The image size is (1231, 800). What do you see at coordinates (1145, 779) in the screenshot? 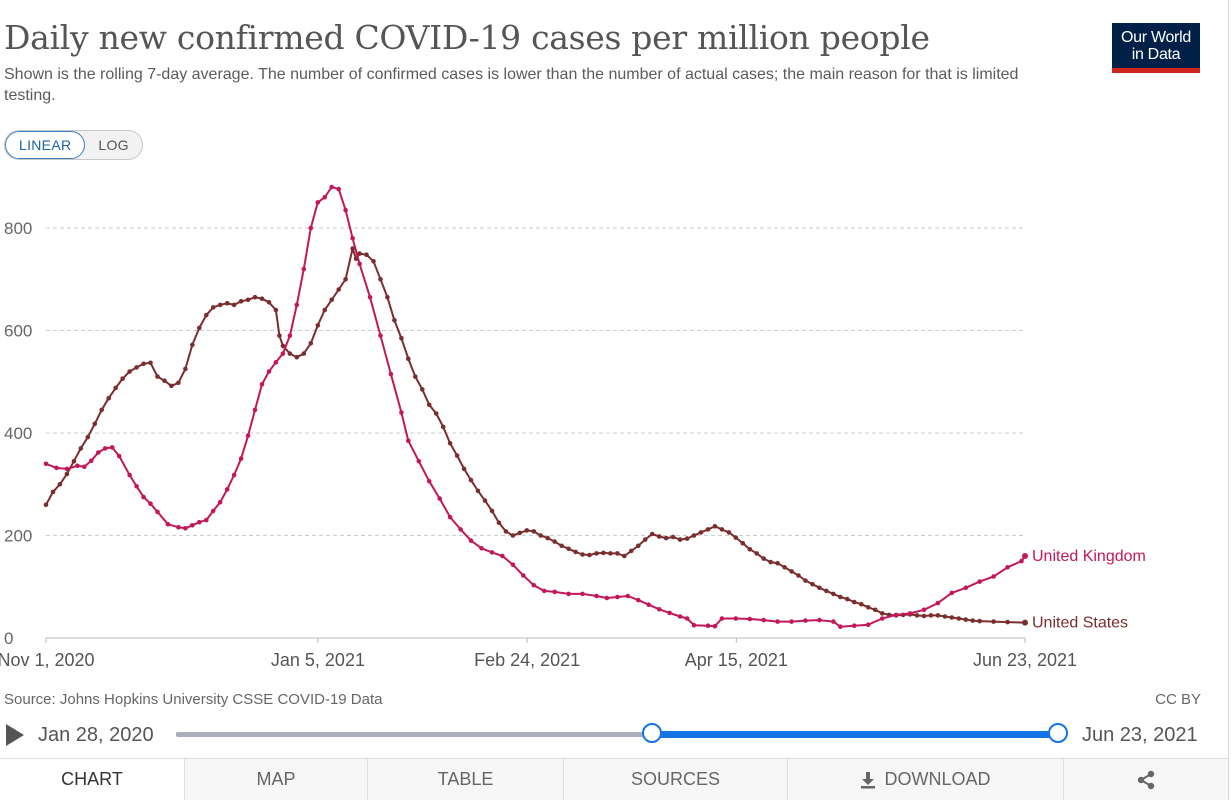
I see `tab-share` at bounding box center [1145, 779].